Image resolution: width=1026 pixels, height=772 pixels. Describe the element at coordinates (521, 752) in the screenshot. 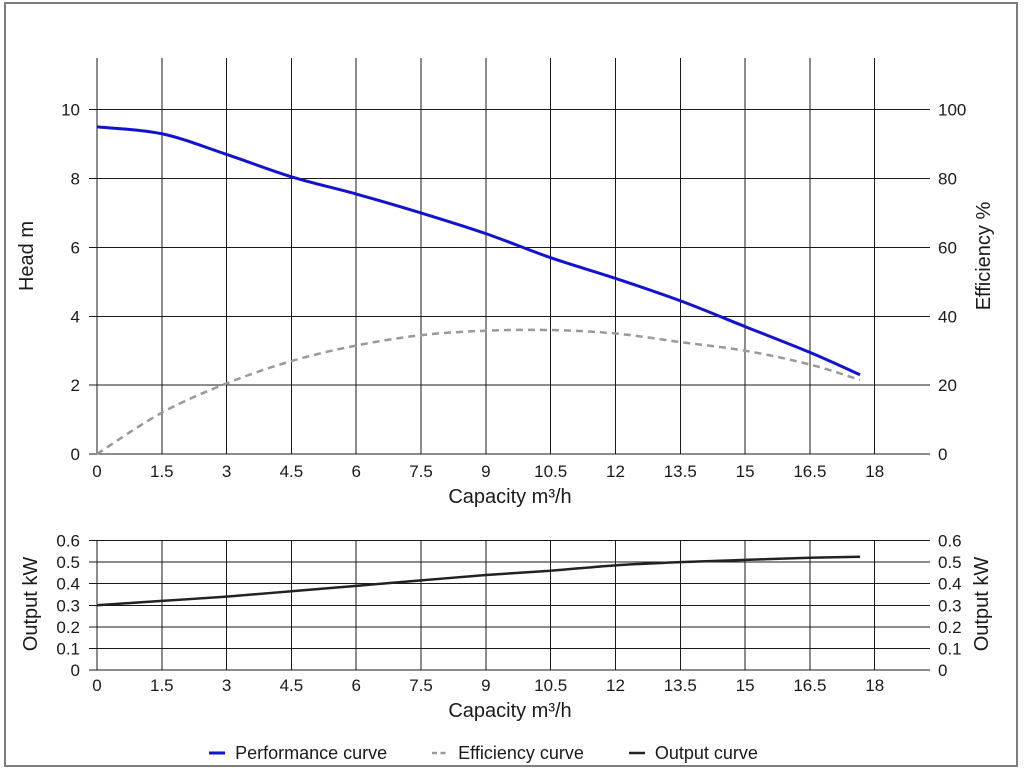

I see `legend-label-efficiency: Efficiency curve` at that location.